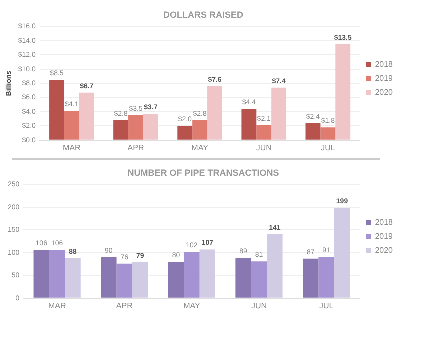  Describe the element at coordinates (204, 173) in the screenshot. I see `chart-title: NUMBER OF PIPE TRANSACTIONS` at that location.